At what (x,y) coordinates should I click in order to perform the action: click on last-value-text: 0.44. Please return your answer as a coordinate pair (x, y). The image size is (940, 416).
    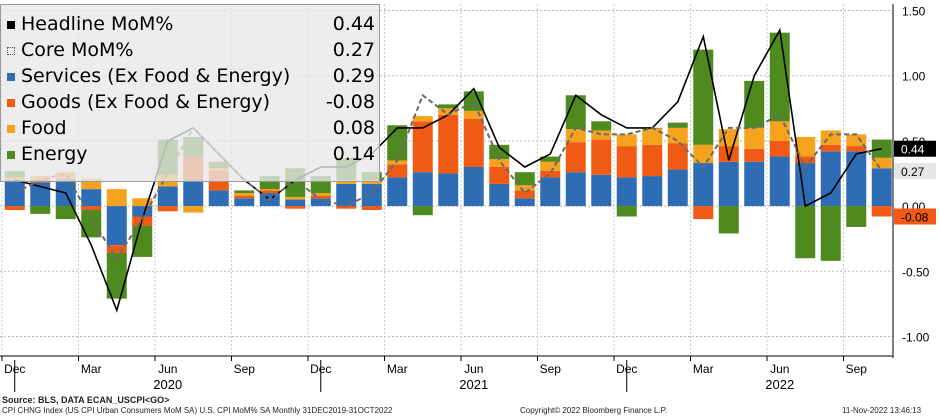
    Looking at the image, I should click on (913, 150).